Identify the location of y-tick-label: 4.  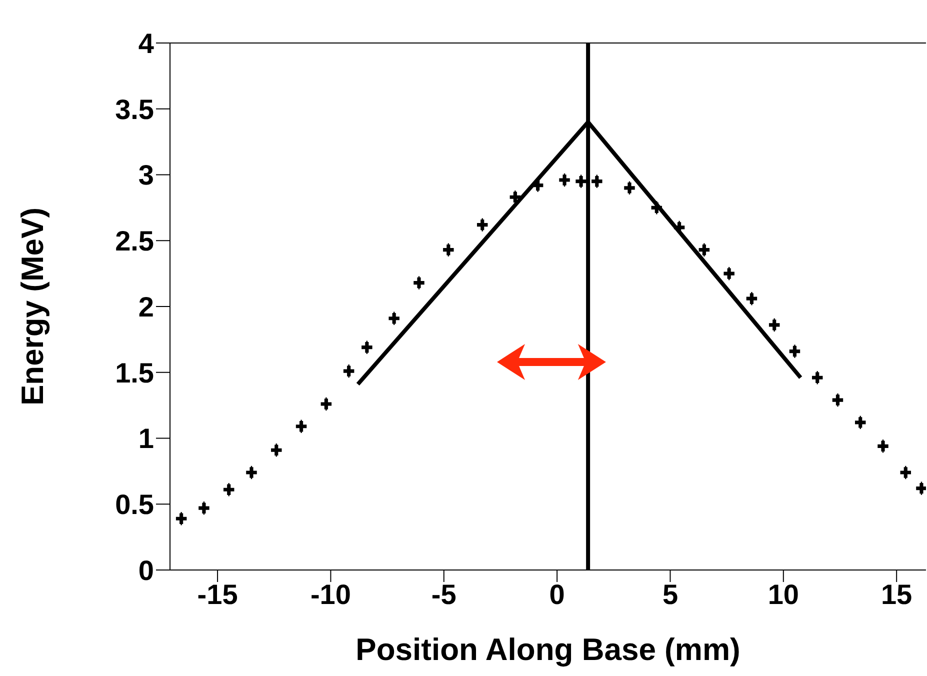
(146, 43).